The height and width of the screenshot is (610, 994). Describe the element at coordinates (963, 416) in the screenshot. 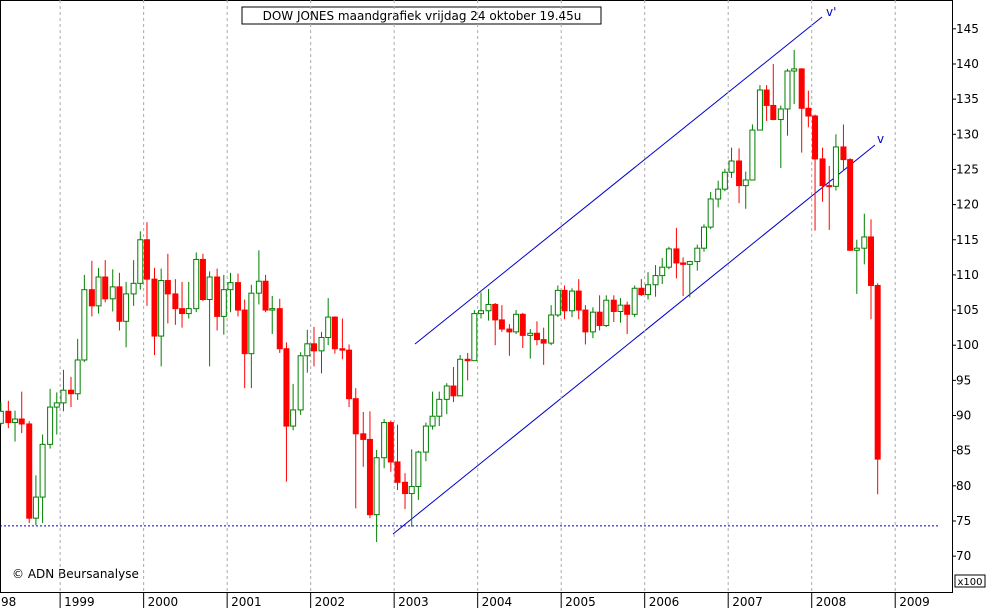

I see `y-tick-label: 90` at that location.